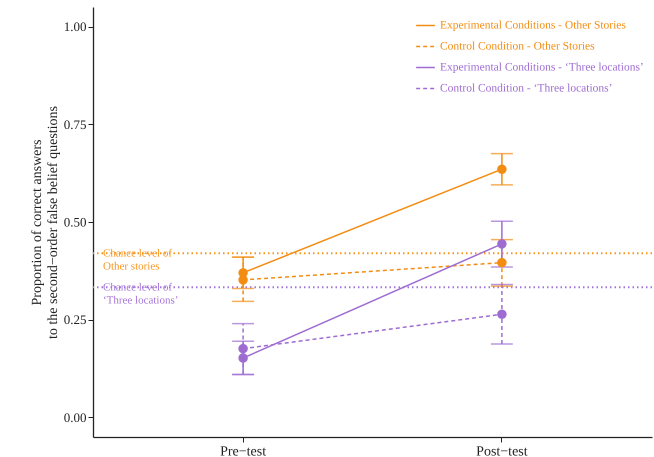  What do you see at coordinates (75, 222) in the screenshot?
I see `y-tick-label: 0.50` at bounding box center [75, 222].